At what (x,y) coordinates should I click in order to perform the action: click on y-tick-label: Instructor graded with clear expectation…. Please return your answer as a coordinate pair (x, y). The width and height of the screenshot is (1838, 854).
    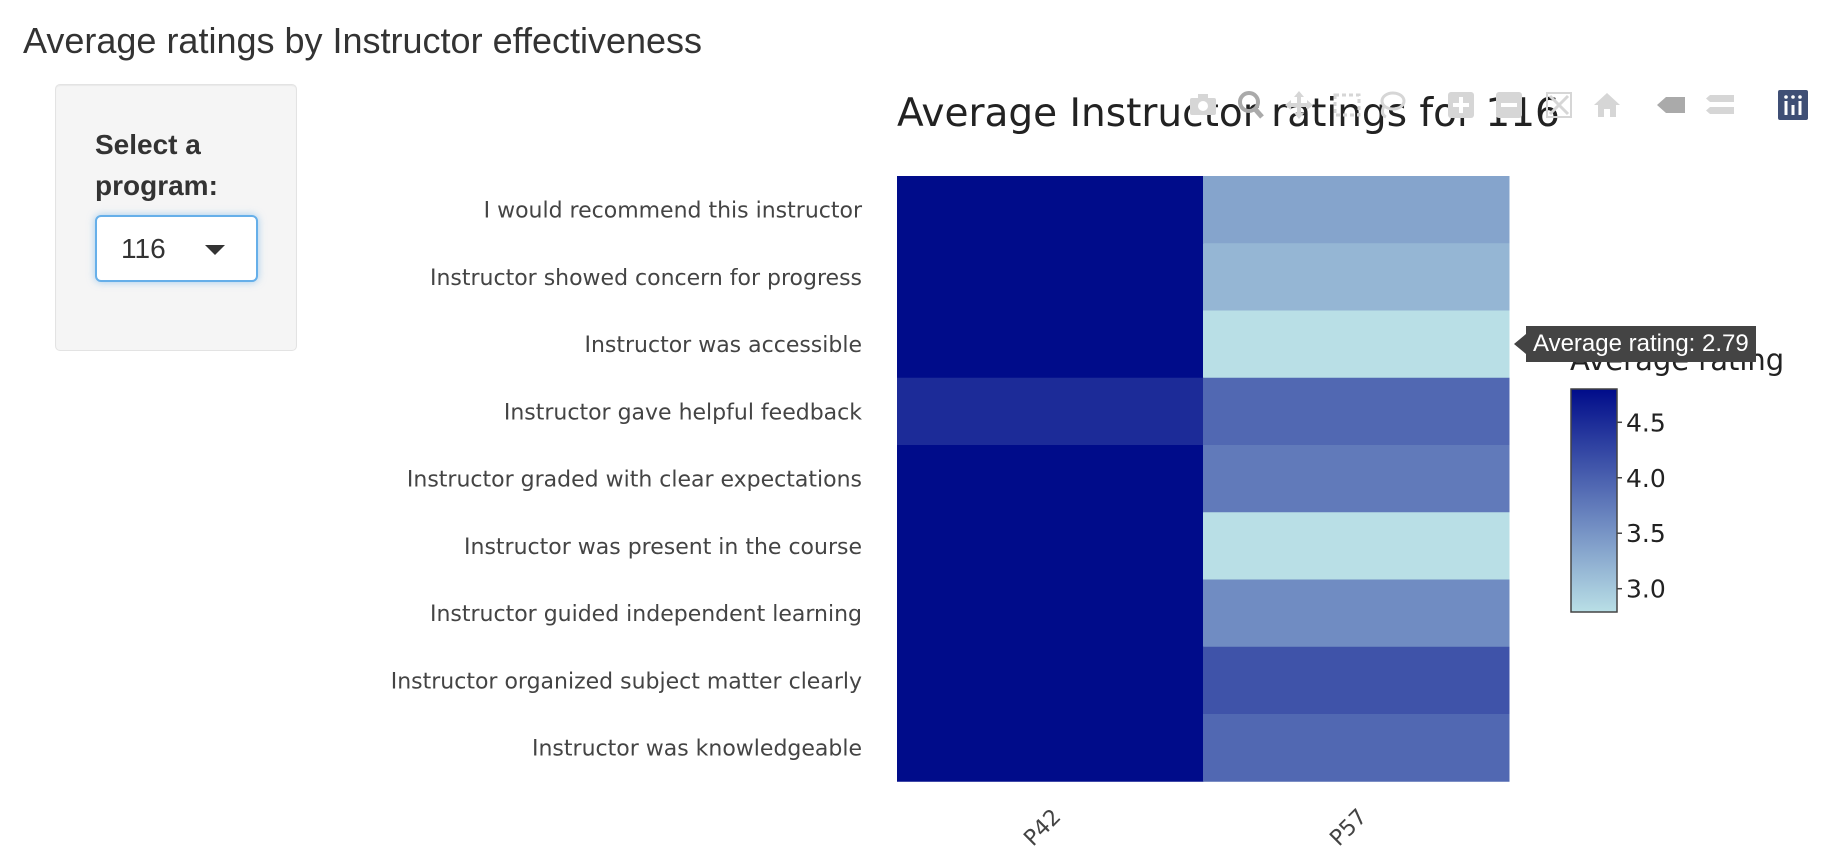
    Looking at the image, I should click on (634, 480).